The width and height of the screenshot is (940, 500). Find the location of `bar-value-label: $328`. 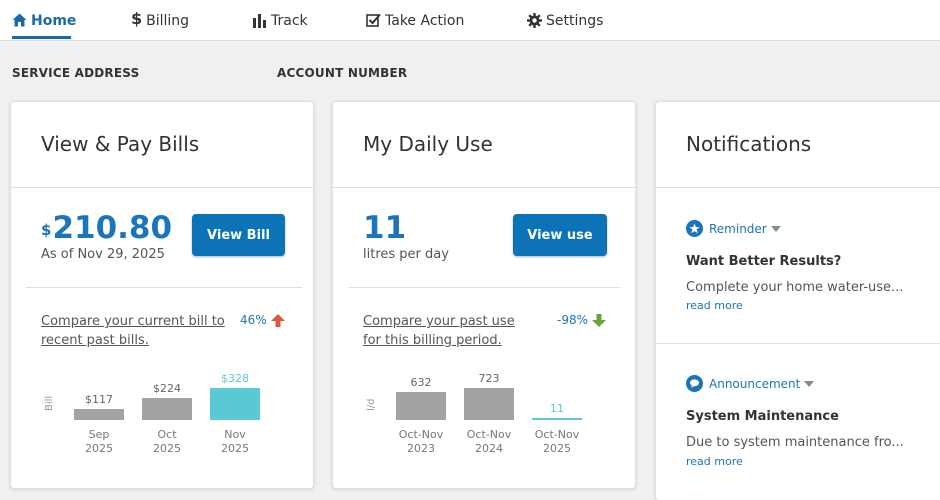

bar-value-label: $328 is located at coordinates (235, 378).